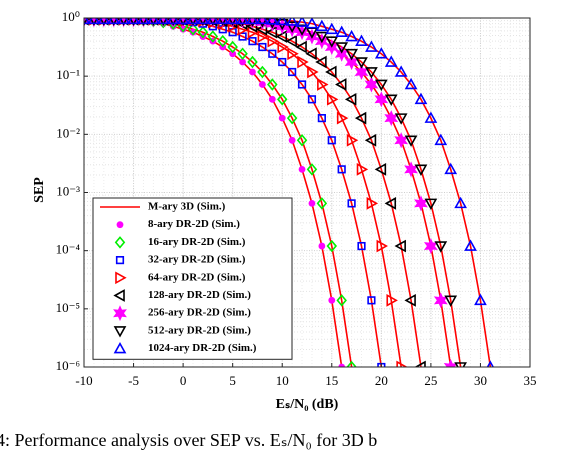 The height and width of the screenshot is (452, 572). Describe the element at coordinates (39, 190) in the screenshot. I see `y-axis-label: SEP` at that location.